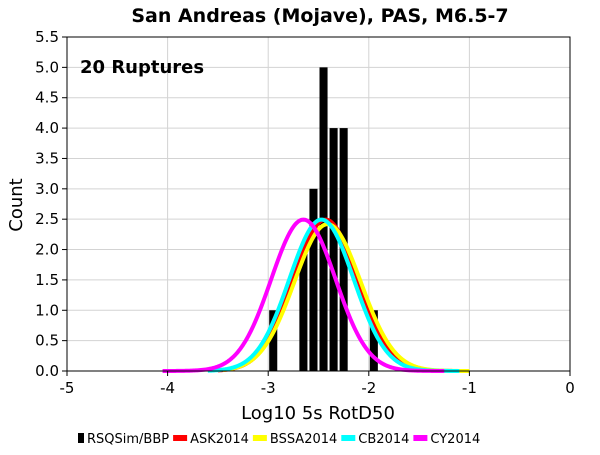 The width and height of the screenshot is (600, 455). What do you see at coordinates (318, 413) in the screenshot?
I see `x-axis-label: Log10 5s RotD50` at bounding box center [318, 413].